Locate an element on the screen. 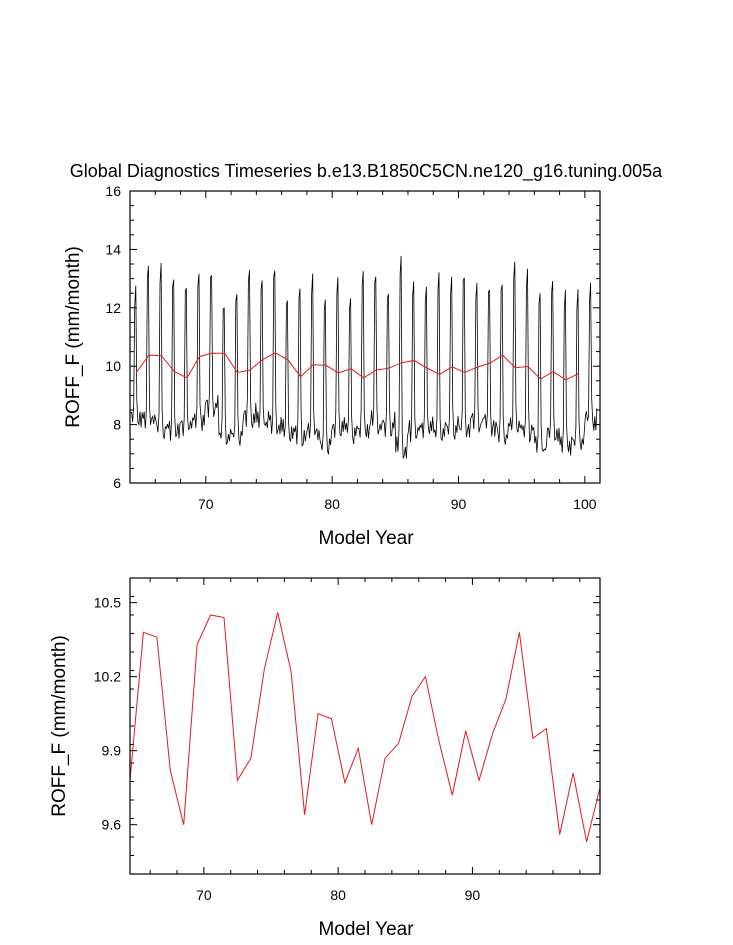 The height and width of the screenshot is (945, 733). bottom-y-axis-title: ROFF_F (mm/month) is located at coordinates (59, 726).